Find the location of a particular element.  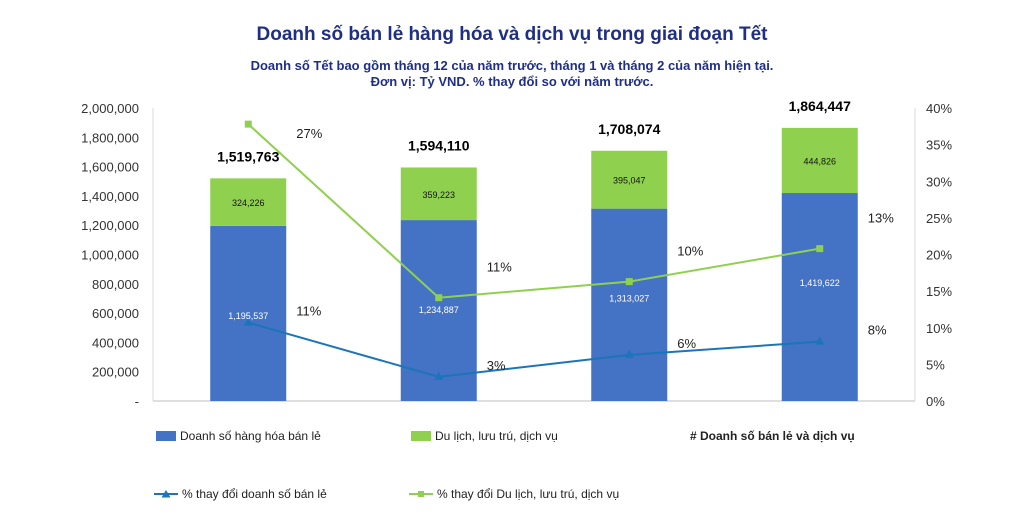

y-left-tick-label: - is located at coordinates (137, 401).